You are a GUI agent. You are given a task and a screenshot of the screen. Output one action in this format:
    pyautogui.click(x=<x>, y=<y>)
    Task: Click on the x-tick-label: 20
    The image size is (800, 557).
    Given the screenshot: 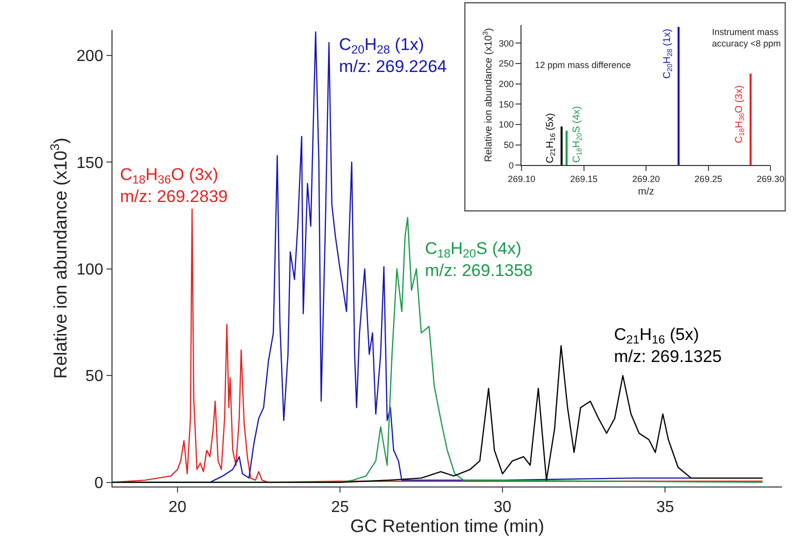 What is the action you would take?
    pyautogui.click(x=177, y=507)
    